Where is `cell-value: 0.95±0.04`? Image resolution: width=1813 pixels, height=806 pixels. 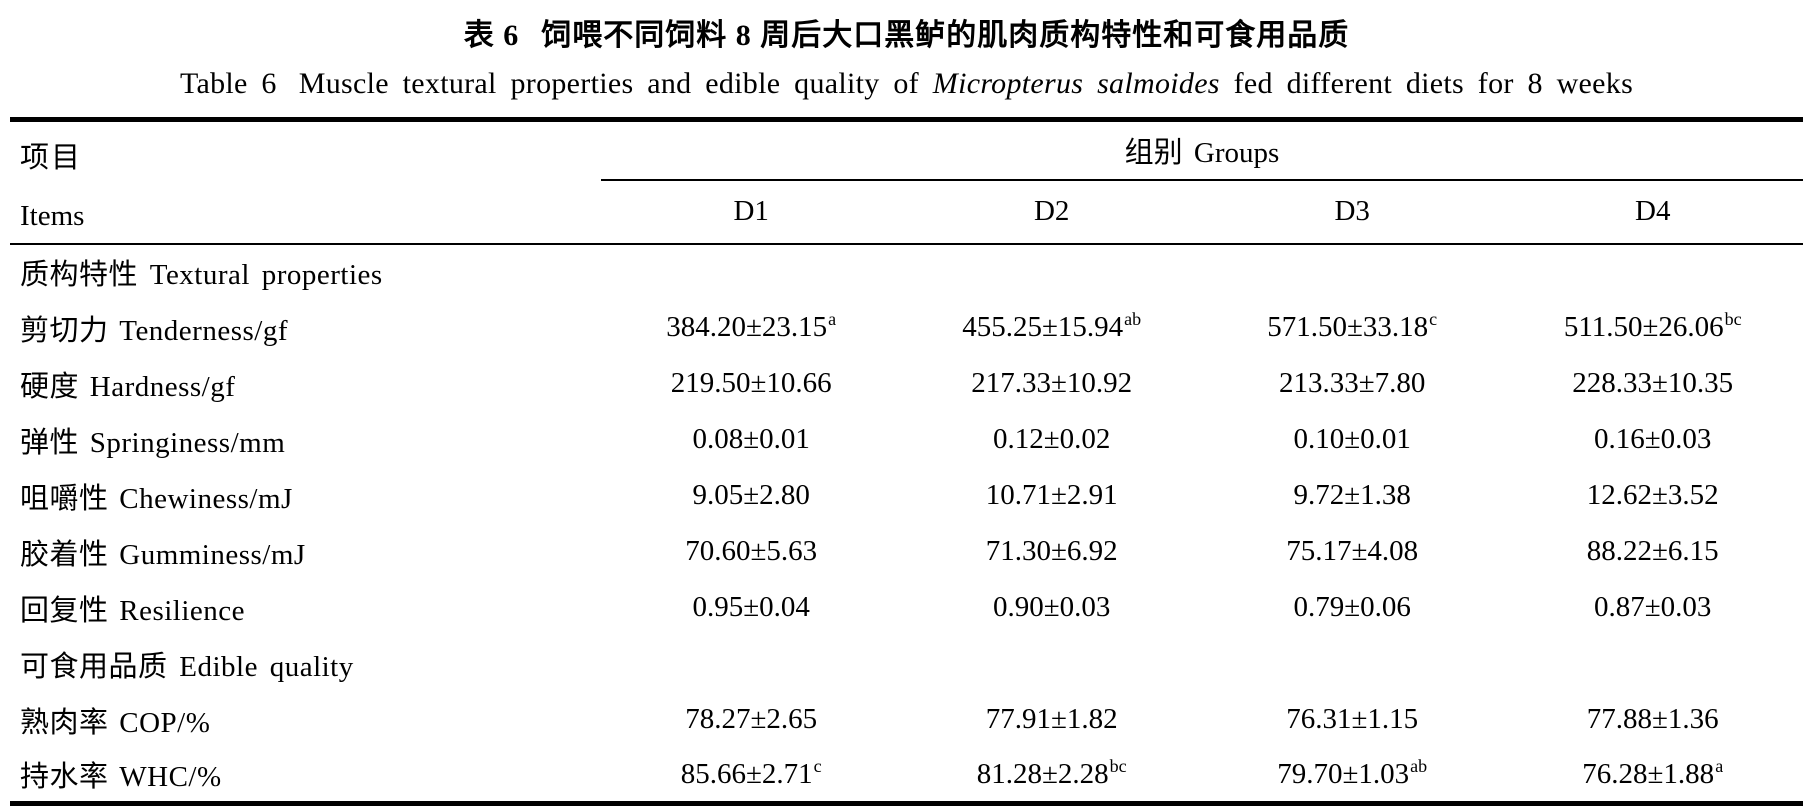 cell-value: 0.95±0.04 is located at coordinates (751, 608).